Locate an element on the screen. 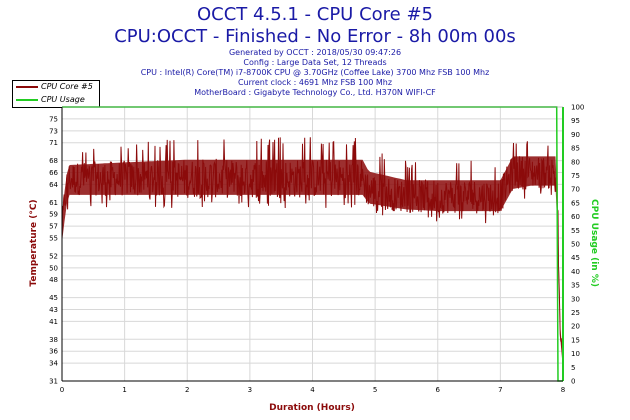 This screenshot has height=420, width=630. legend-item-temperature: CPU Core #5 is located at coordinates (56, 87).